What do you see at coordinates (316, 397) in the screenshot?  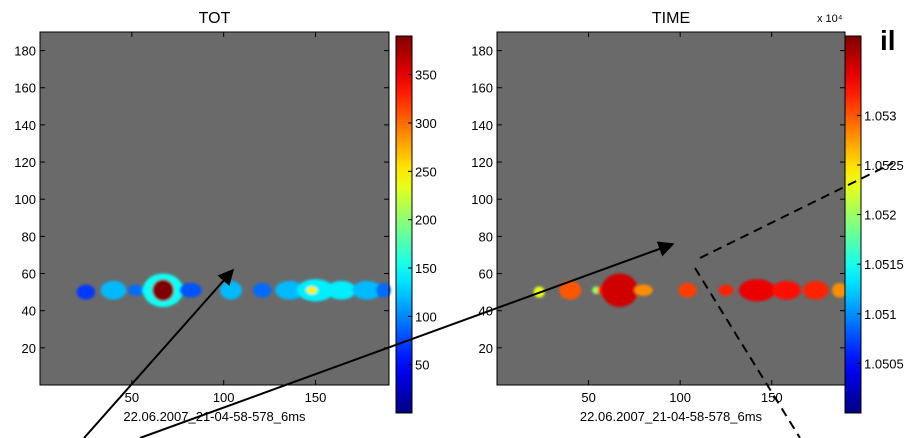 I see `x-tick-label: 150` at bounding box center [316, 397].